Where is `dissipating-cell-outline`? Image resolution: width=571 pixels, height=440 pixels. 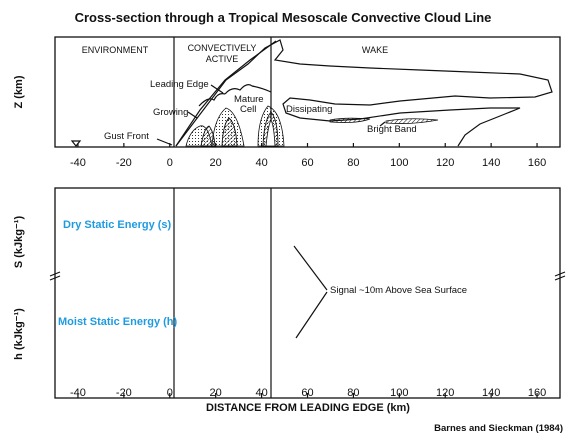 dissipating-cell-outline is located at coordinates (261, 89).